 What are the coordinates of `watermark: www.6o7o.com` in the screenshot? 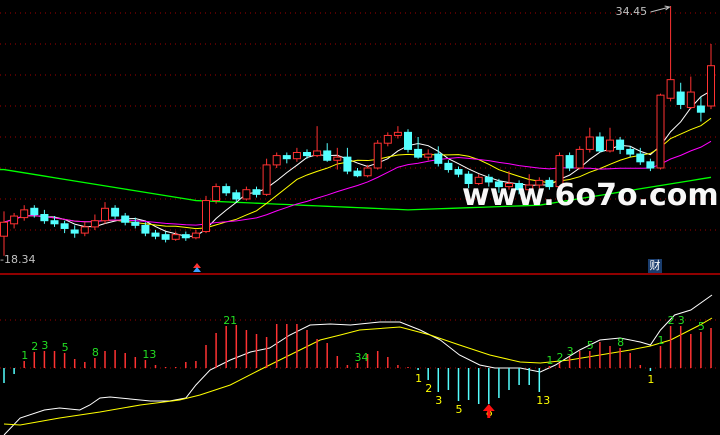 It's located at (590, 195).